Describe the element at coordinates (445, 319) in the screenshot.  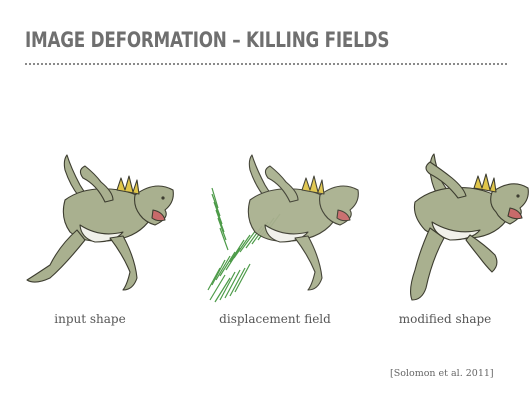
I see `panel-caption-modified: modified shape` at that location.